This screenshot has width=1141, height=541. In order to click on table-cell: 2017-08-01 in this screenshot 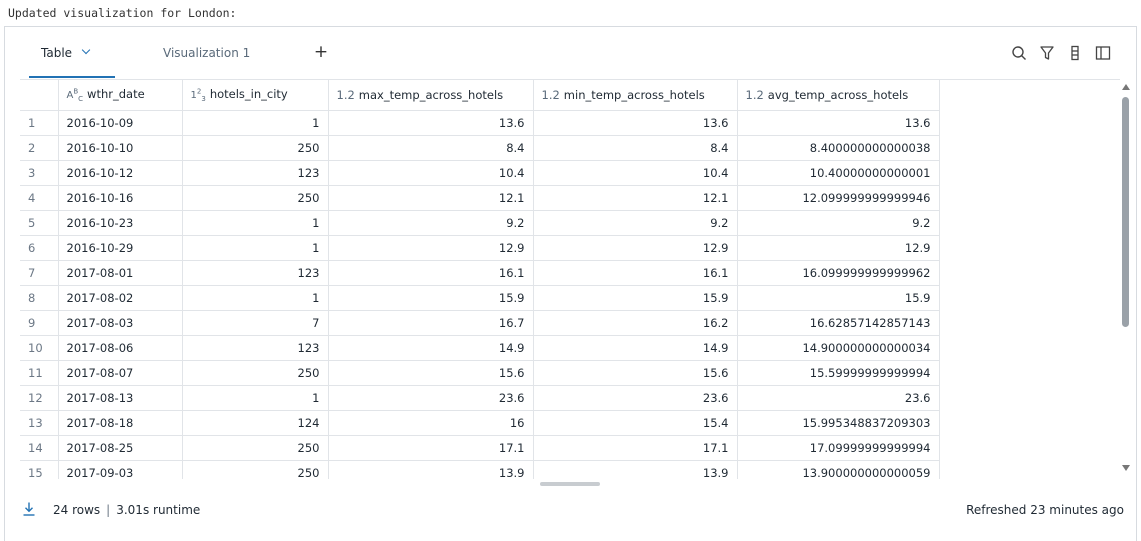, I will do `click(120, 273)`.